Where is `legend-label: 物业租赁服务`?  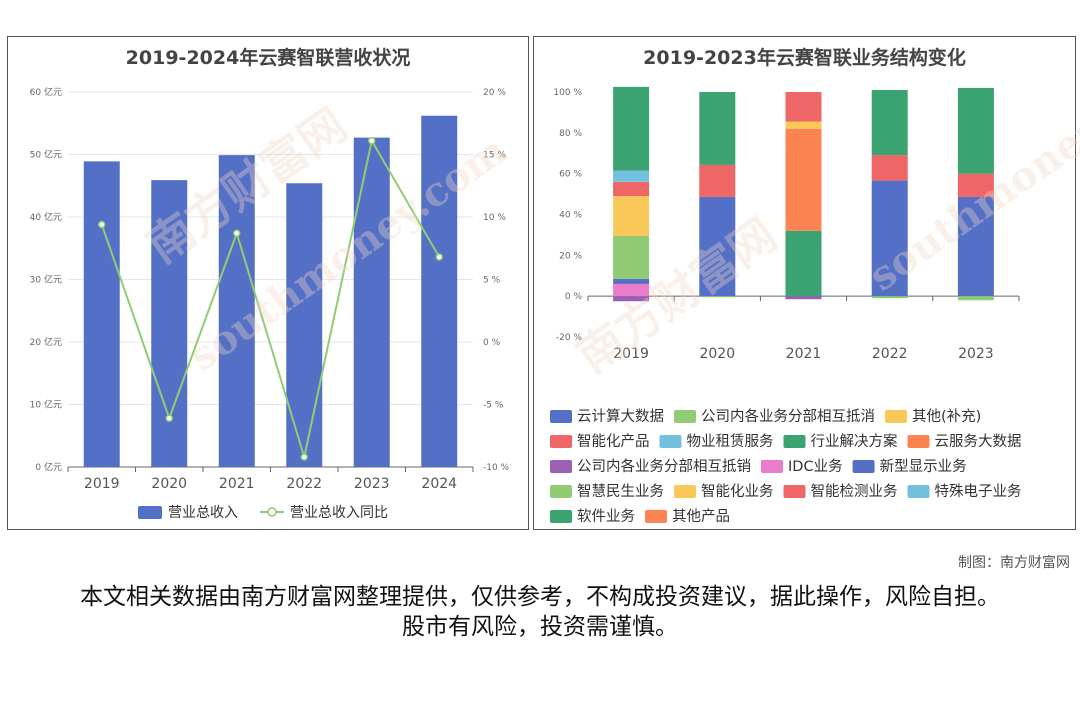
legend-label: 物业租赁服务 is located at coordinates (730, 441).